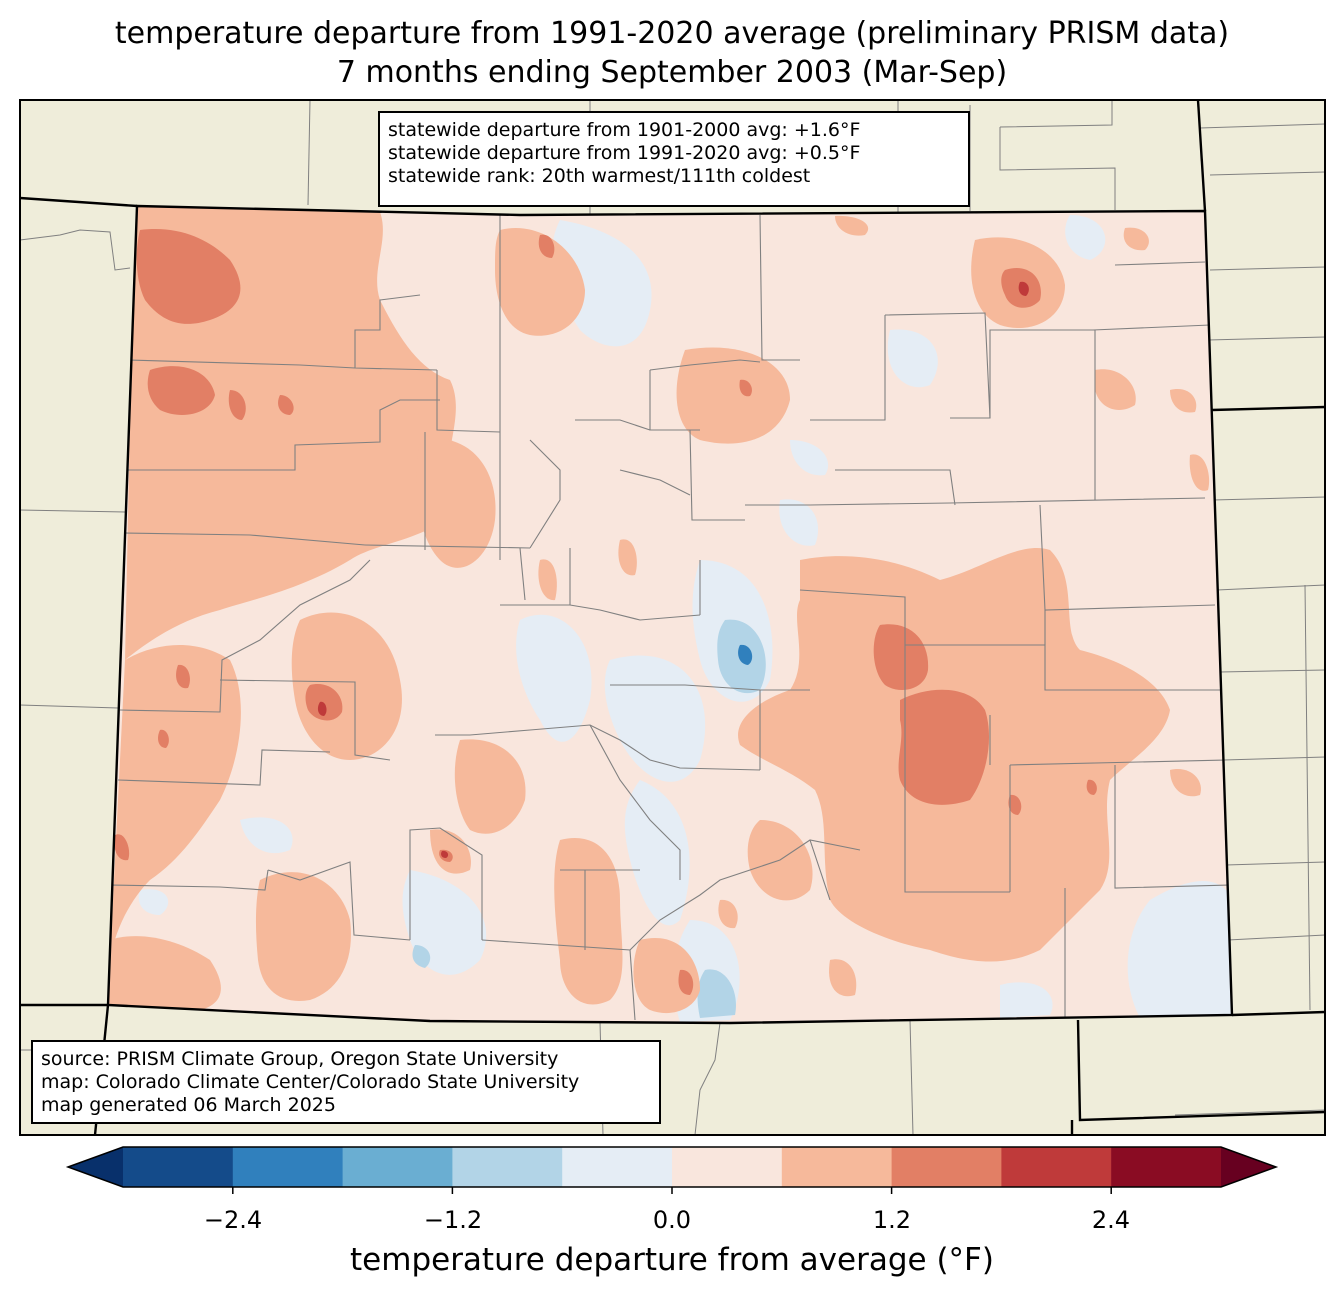  What do you see at coordinates (453, 1220) in the screenshot?
I see `colorbar-tick-label: −1.2` at bounding box center [453, 1220].